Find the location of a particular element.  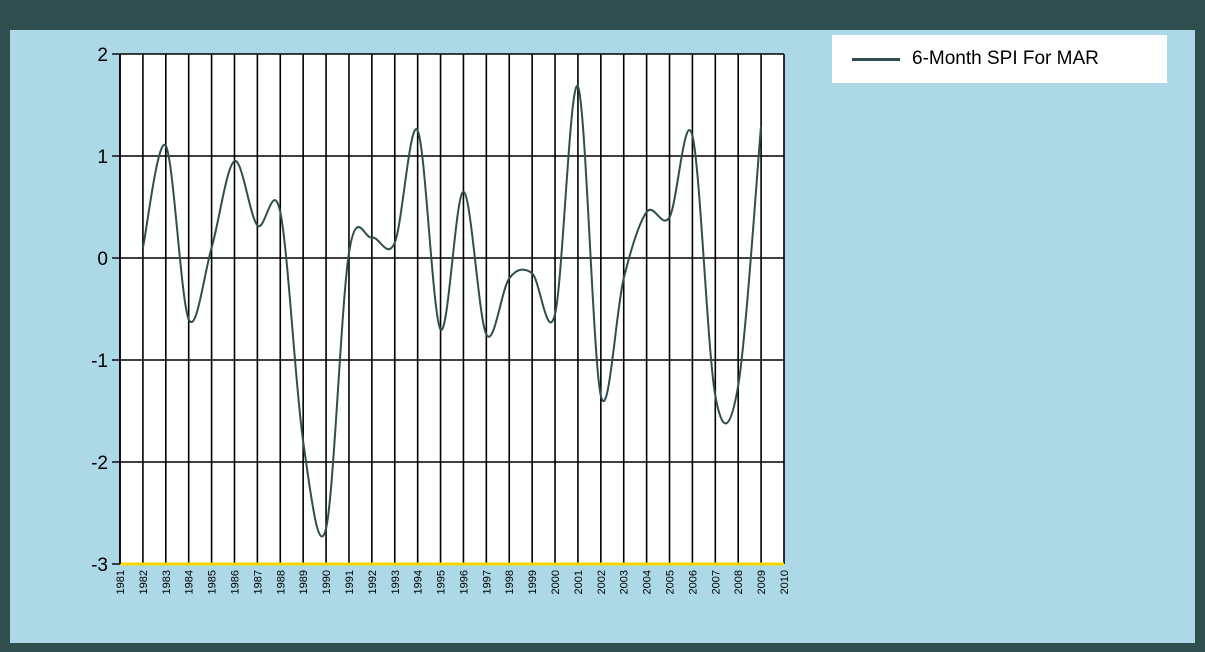

x-tick-label: 1993 is located at coordinates (396, 582).